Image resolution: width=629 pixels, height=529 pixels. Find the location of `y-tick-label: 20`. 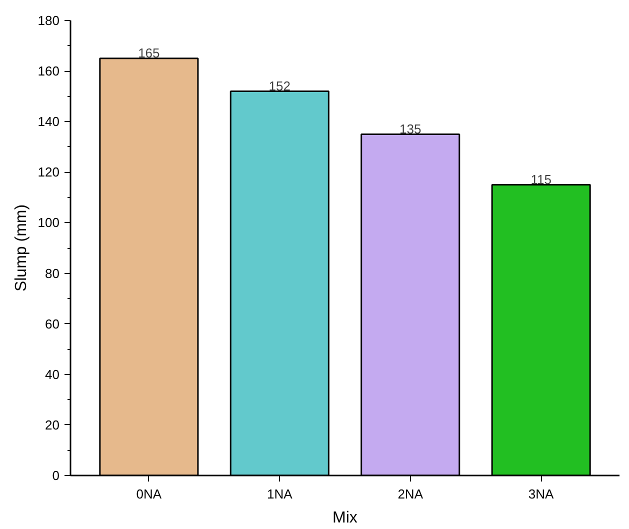

y-tick-label: 20 is located at coordinates (52, 424).